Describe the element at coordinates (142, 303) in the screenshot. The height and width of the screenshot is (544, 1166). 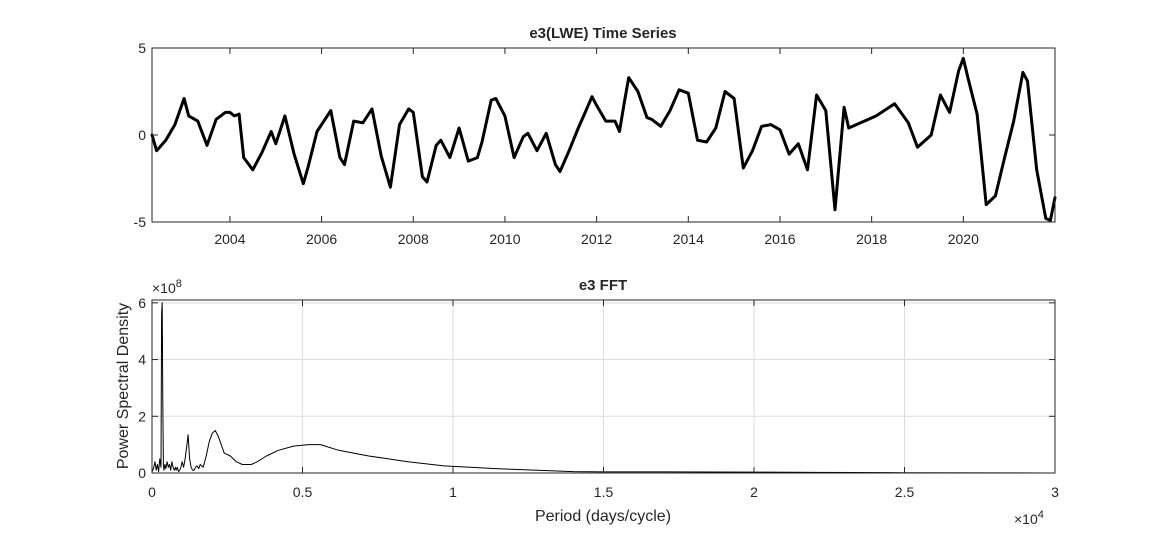
I see `fft-y-tick-label: 6` at that location.